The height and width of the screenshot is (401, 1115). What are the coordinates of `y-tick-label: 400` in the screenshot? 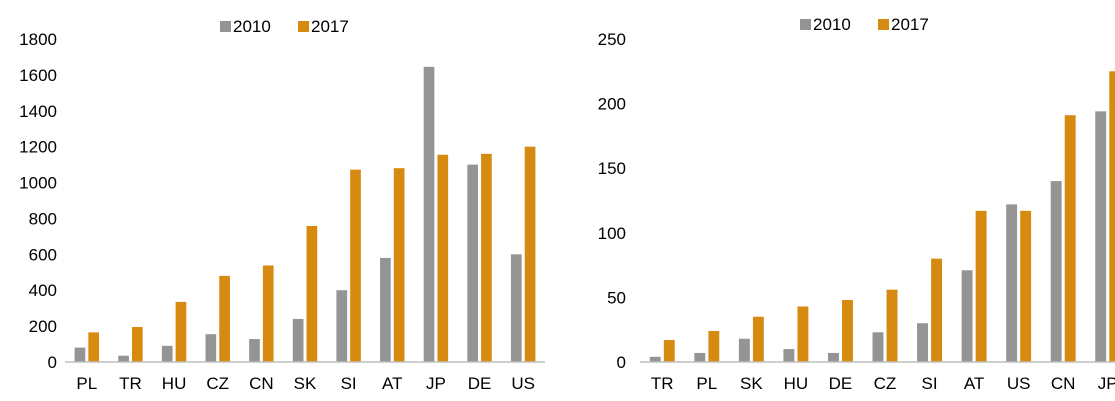 It's located at (43, 290).